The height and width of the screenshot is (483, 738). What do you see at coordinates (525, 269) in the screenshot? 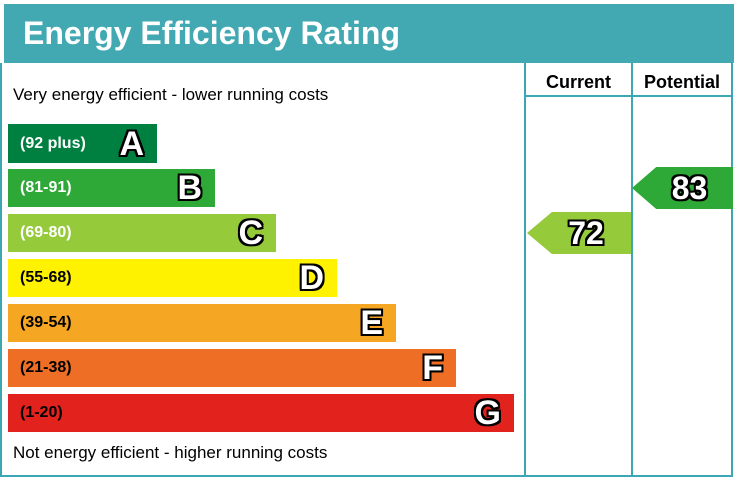
I see `current-column-divider` at bounding box center [525, 269].